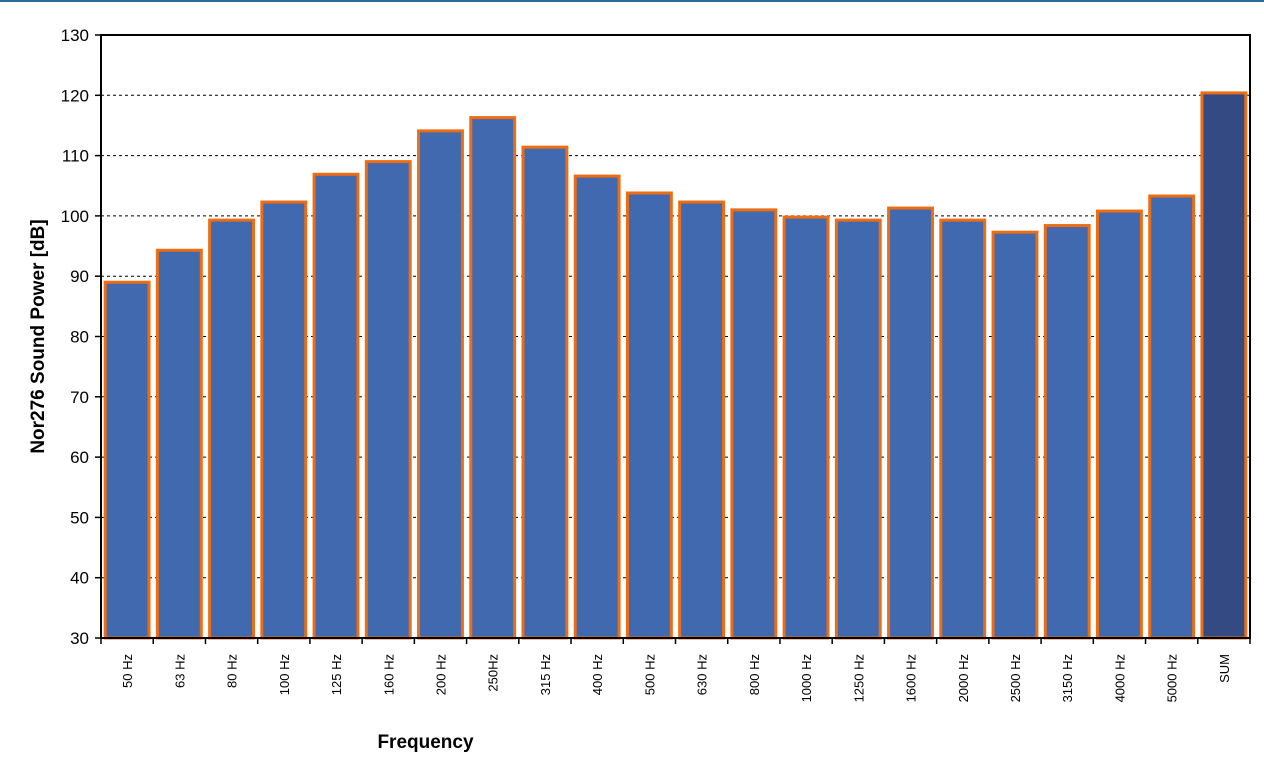 The image size is (1264, 781). I want to click on x-axis-title: Frequency, so click(425, 742).